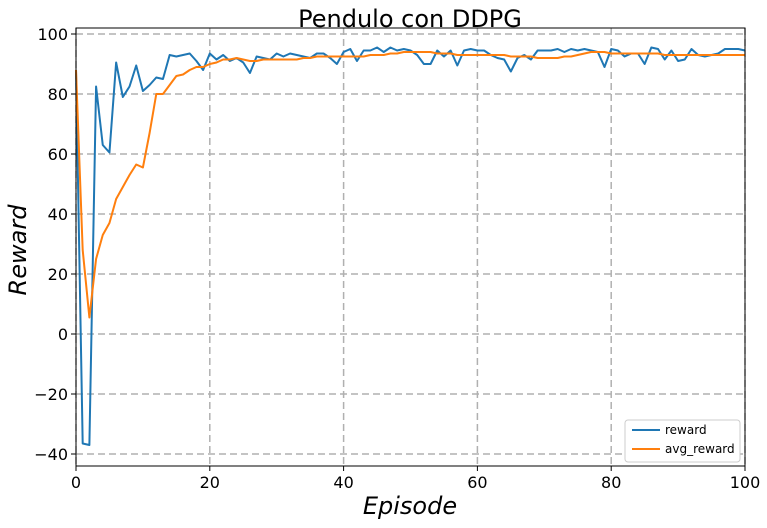  I want to click on chart-title: Pendulo con DDPG, so click(410, 19).